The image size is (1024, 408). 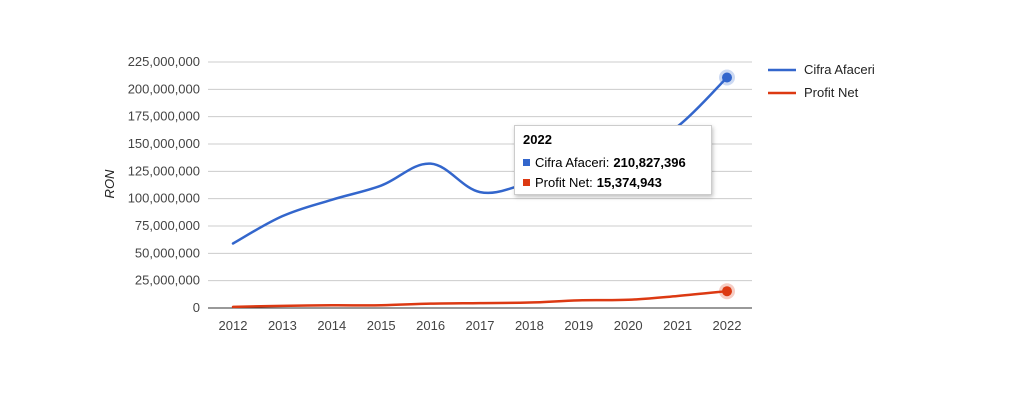 I want to click on legend: Cifra Afaceri Profit Net, so click(x=821, y=81).